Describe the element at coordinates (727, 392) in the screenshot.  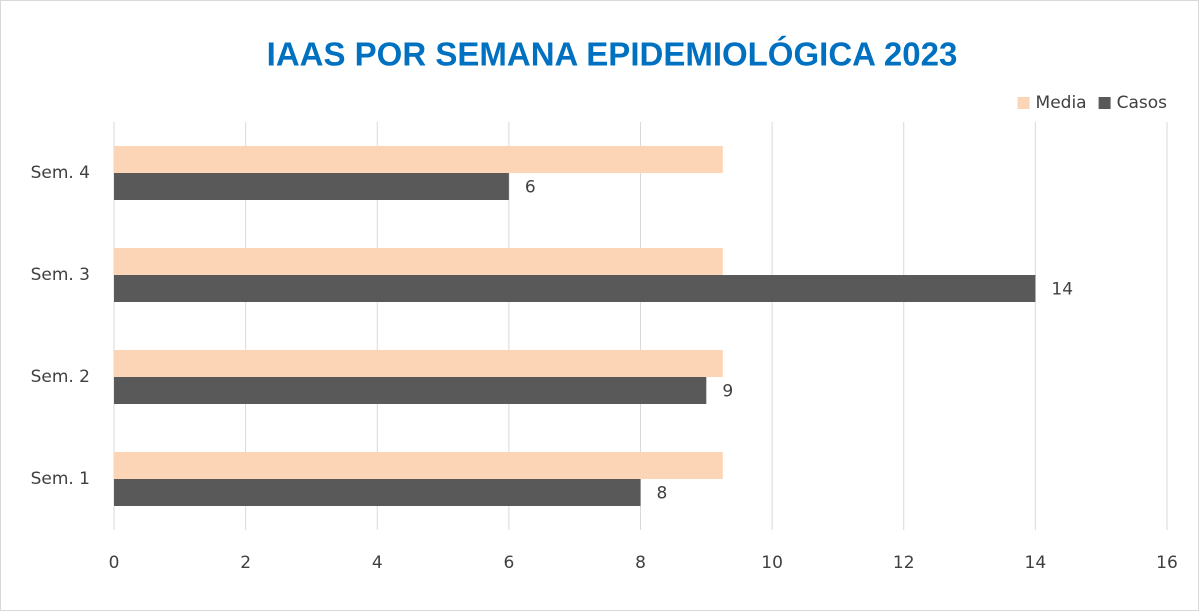
I see `data-label: 9` at that location.